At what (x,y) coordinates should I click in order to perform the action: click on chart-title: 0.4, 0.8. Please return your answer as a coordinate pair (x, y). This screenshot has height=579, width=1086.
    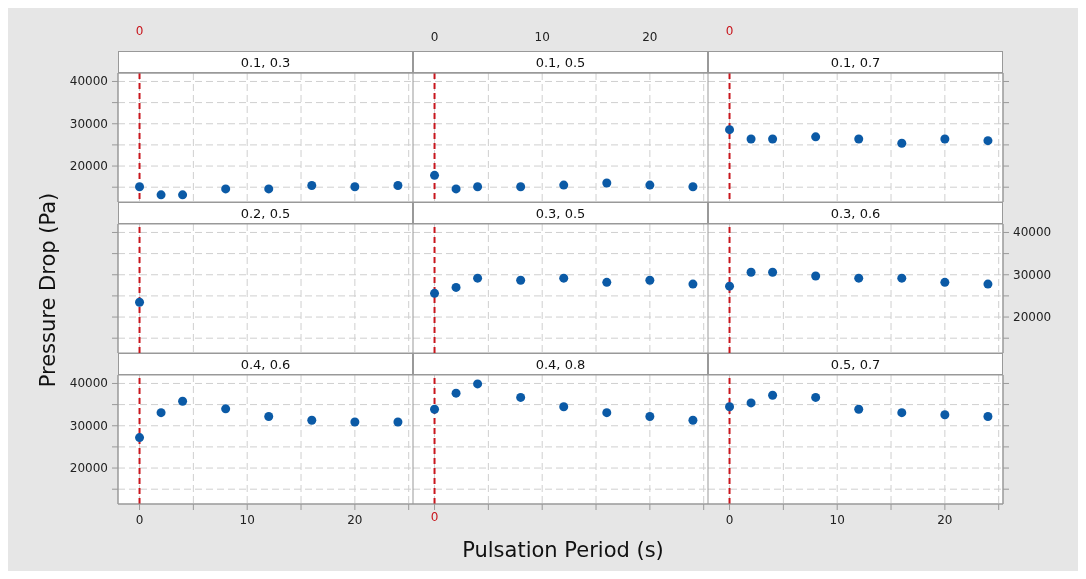
    Looking at the image, I should click on (560, 364).